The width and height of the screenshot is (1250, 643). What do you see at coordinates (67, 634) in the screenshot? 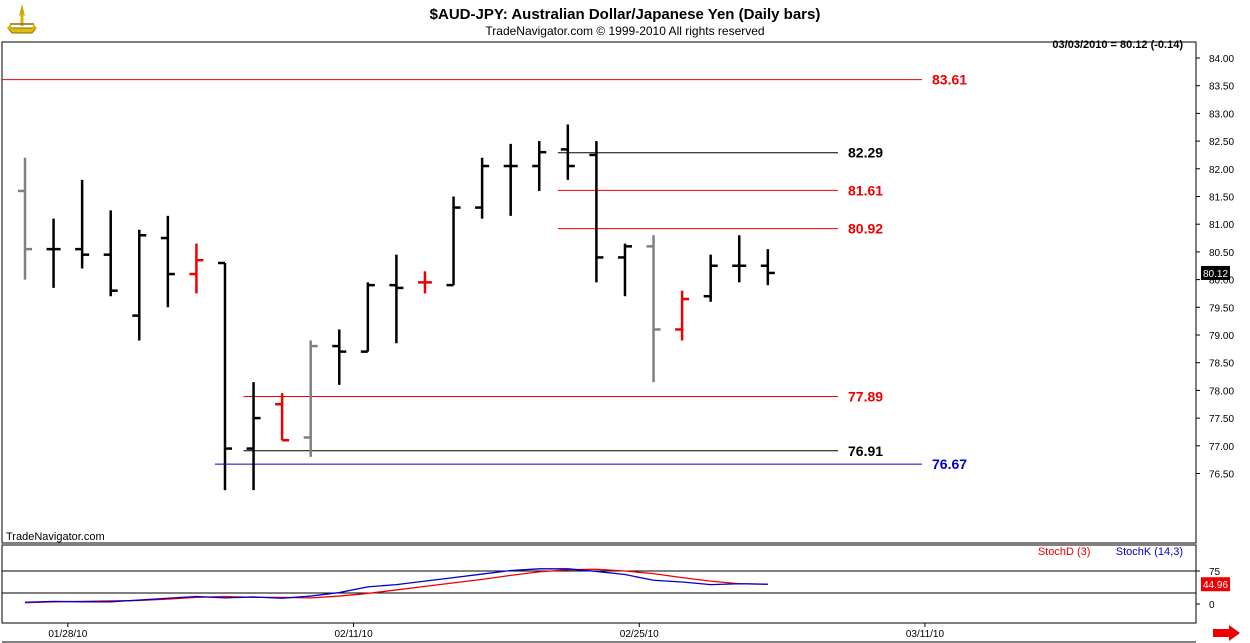
I see `date-tick-label: 01/28/10` at bounding box center [67, 634].